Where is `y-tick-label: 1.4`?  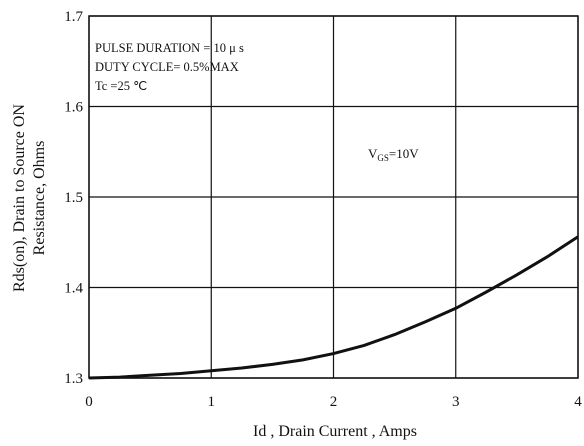 y-tick-label: 1.4 is located at coordinates (73, 289).